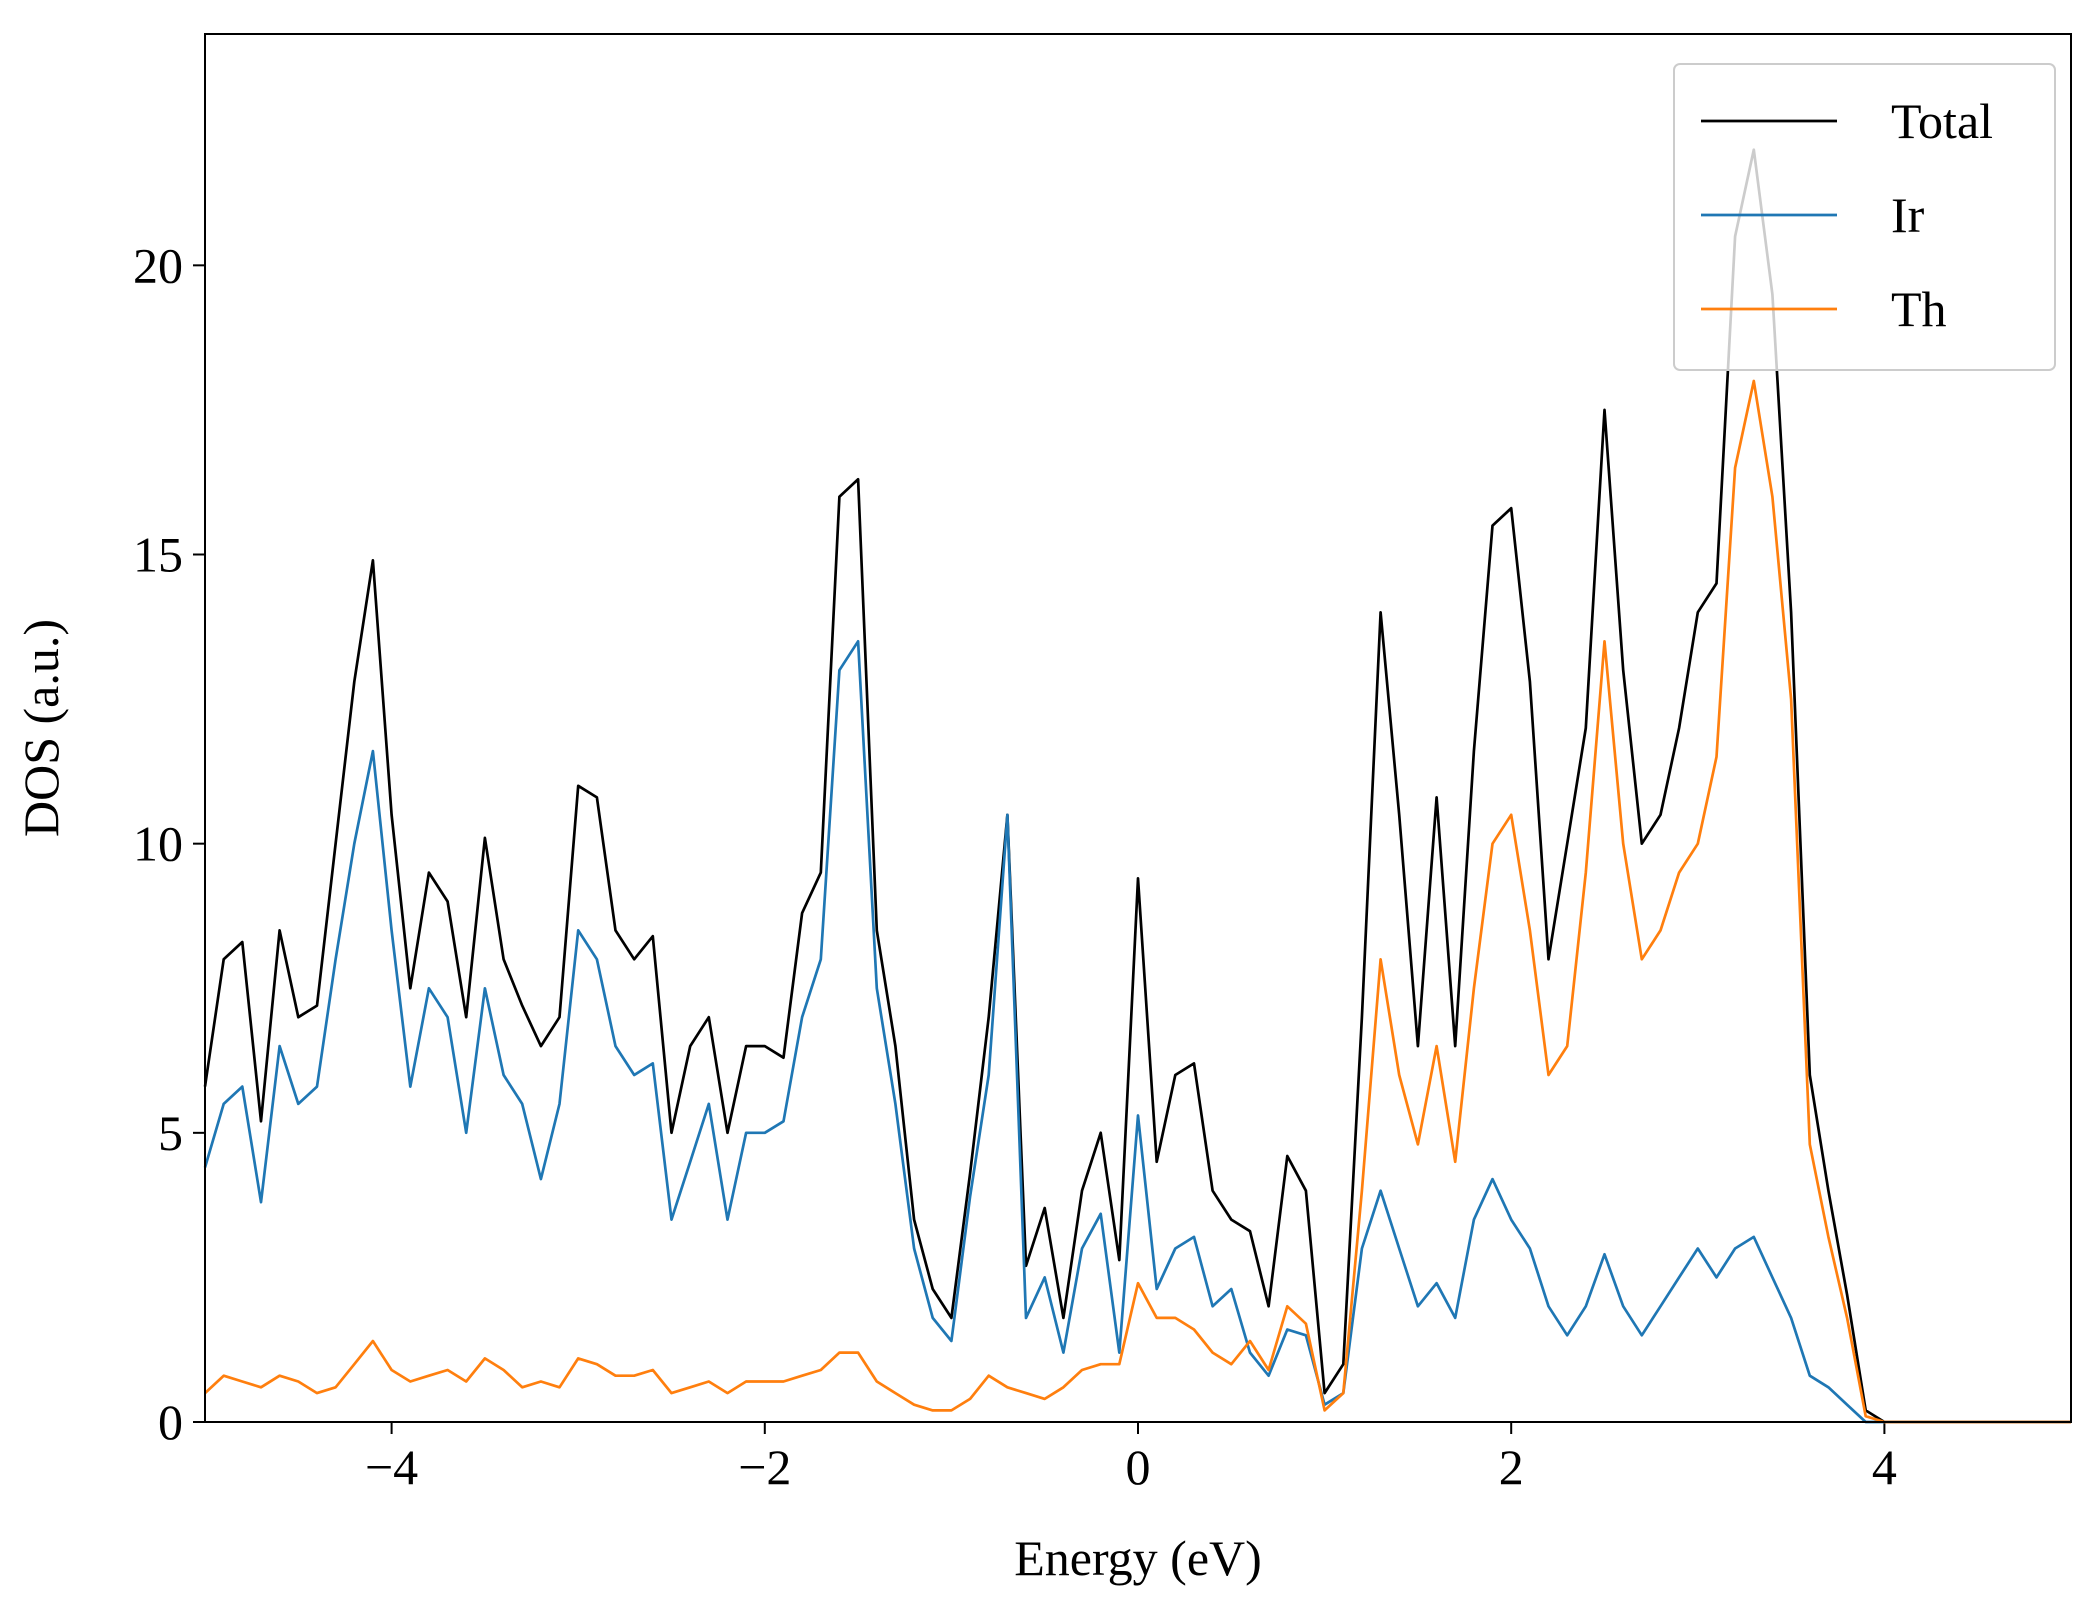 The height and width of the screenshot is (1617, 2097). Describe the element at coordinates (1511, 1467) in the screenshot. I see `x-tick-label: 2` at that location.